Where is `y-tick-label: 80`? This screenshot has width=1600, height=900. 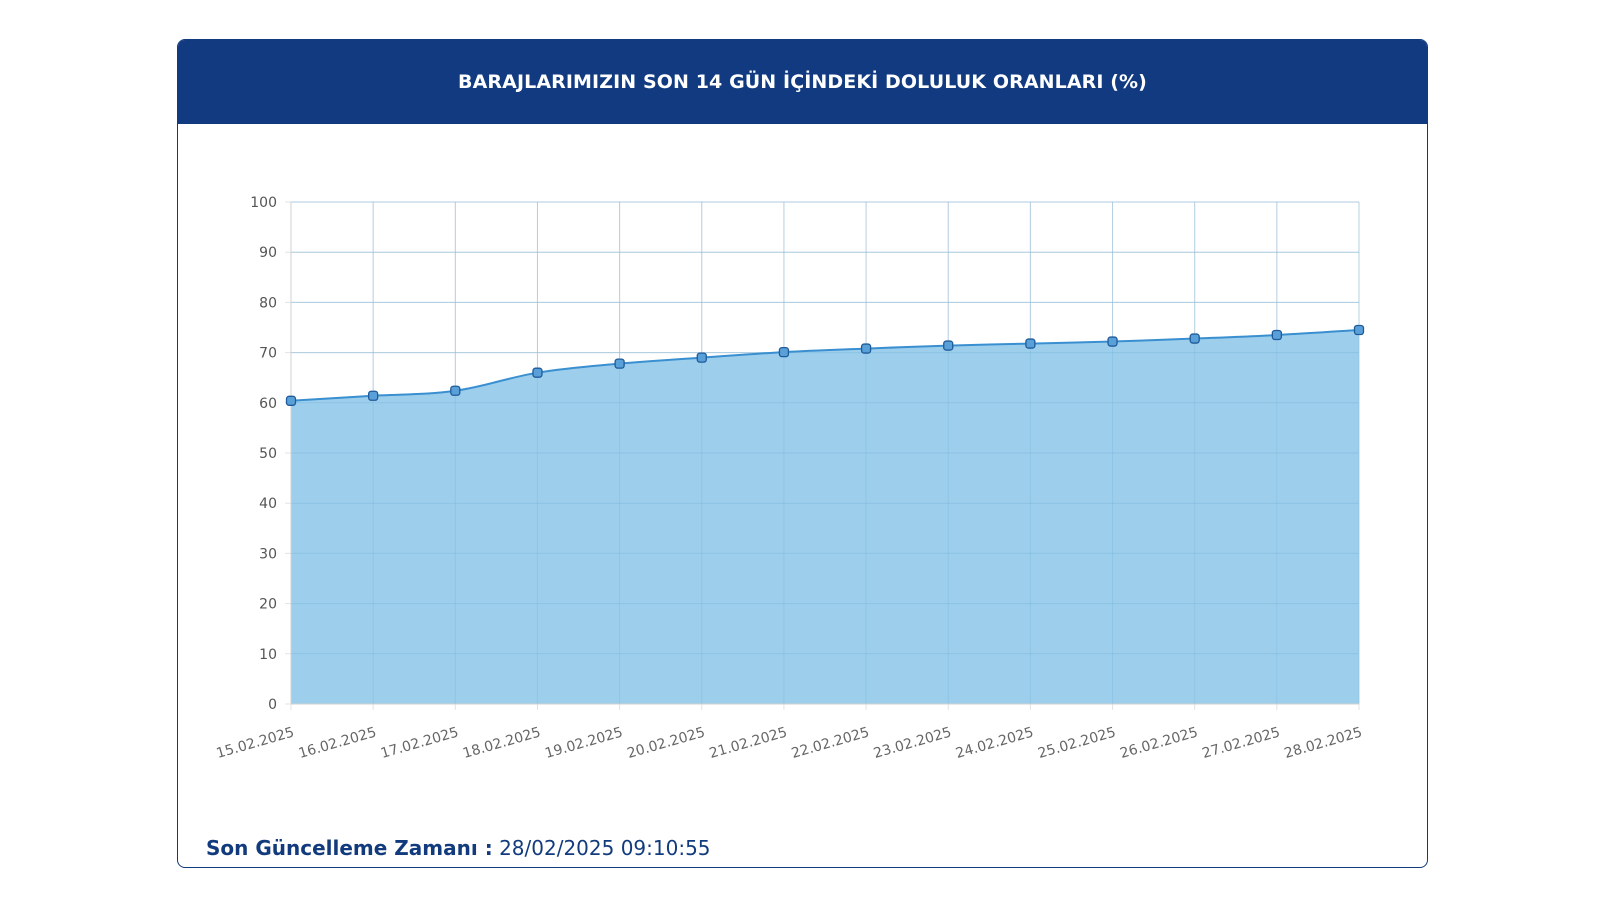 y-tick-label: 80 is located at coordinates (268, 303).